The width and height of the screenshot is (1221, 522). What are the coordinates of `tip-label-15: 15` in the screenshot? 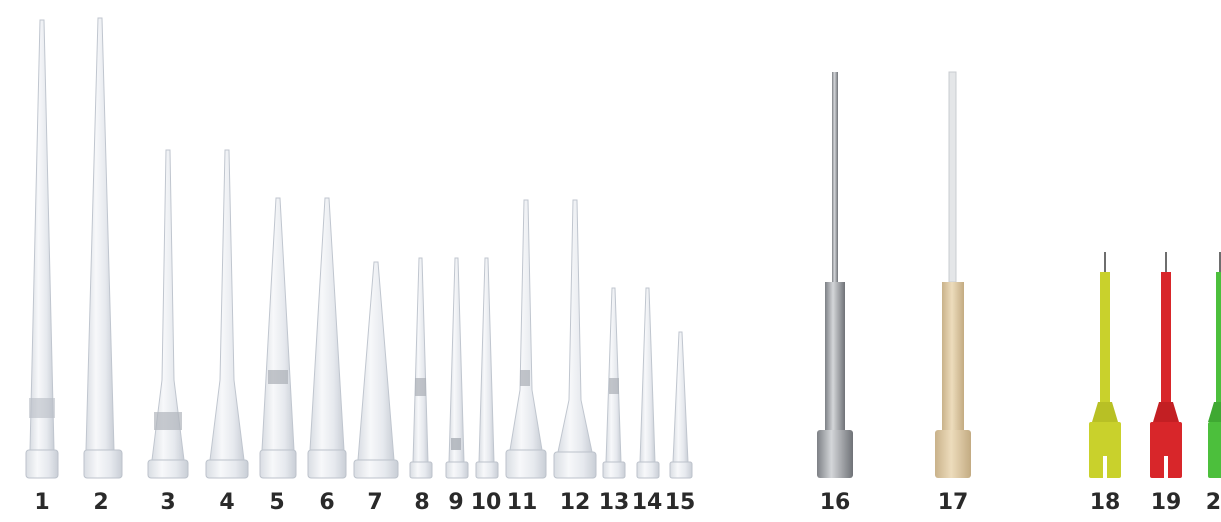 It's located at (680, 502).